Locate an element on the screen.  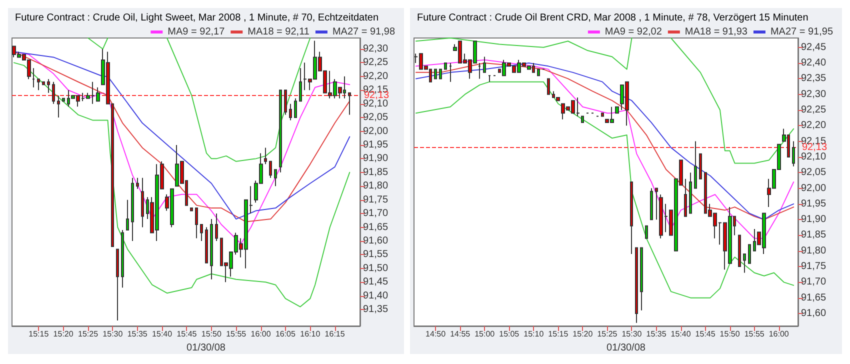
text: 01/30/08 is located at coordinates (626, 348).